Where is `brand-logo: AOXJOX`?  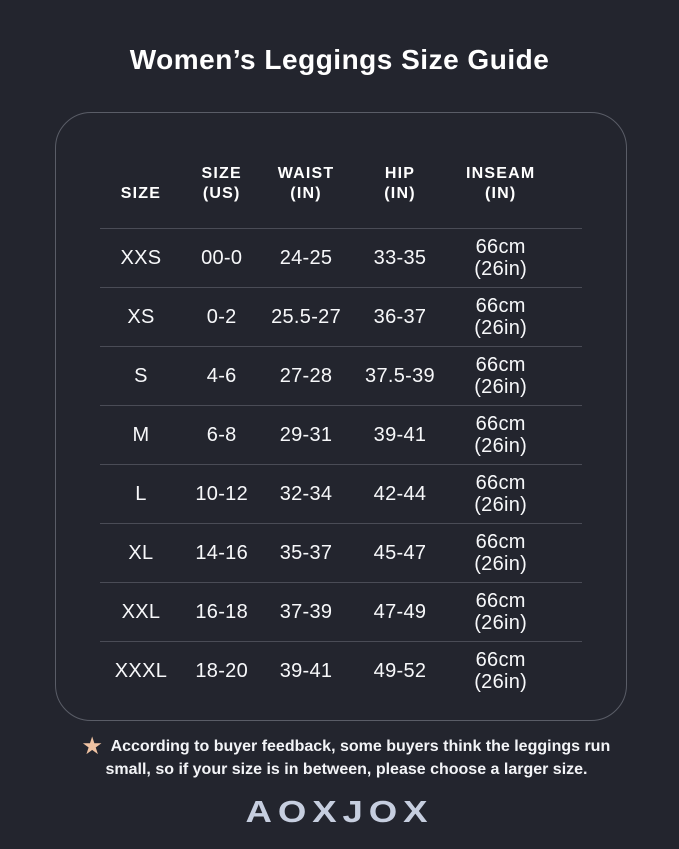 brand-logo: AOXJOX is located at coordinates (339, 811).